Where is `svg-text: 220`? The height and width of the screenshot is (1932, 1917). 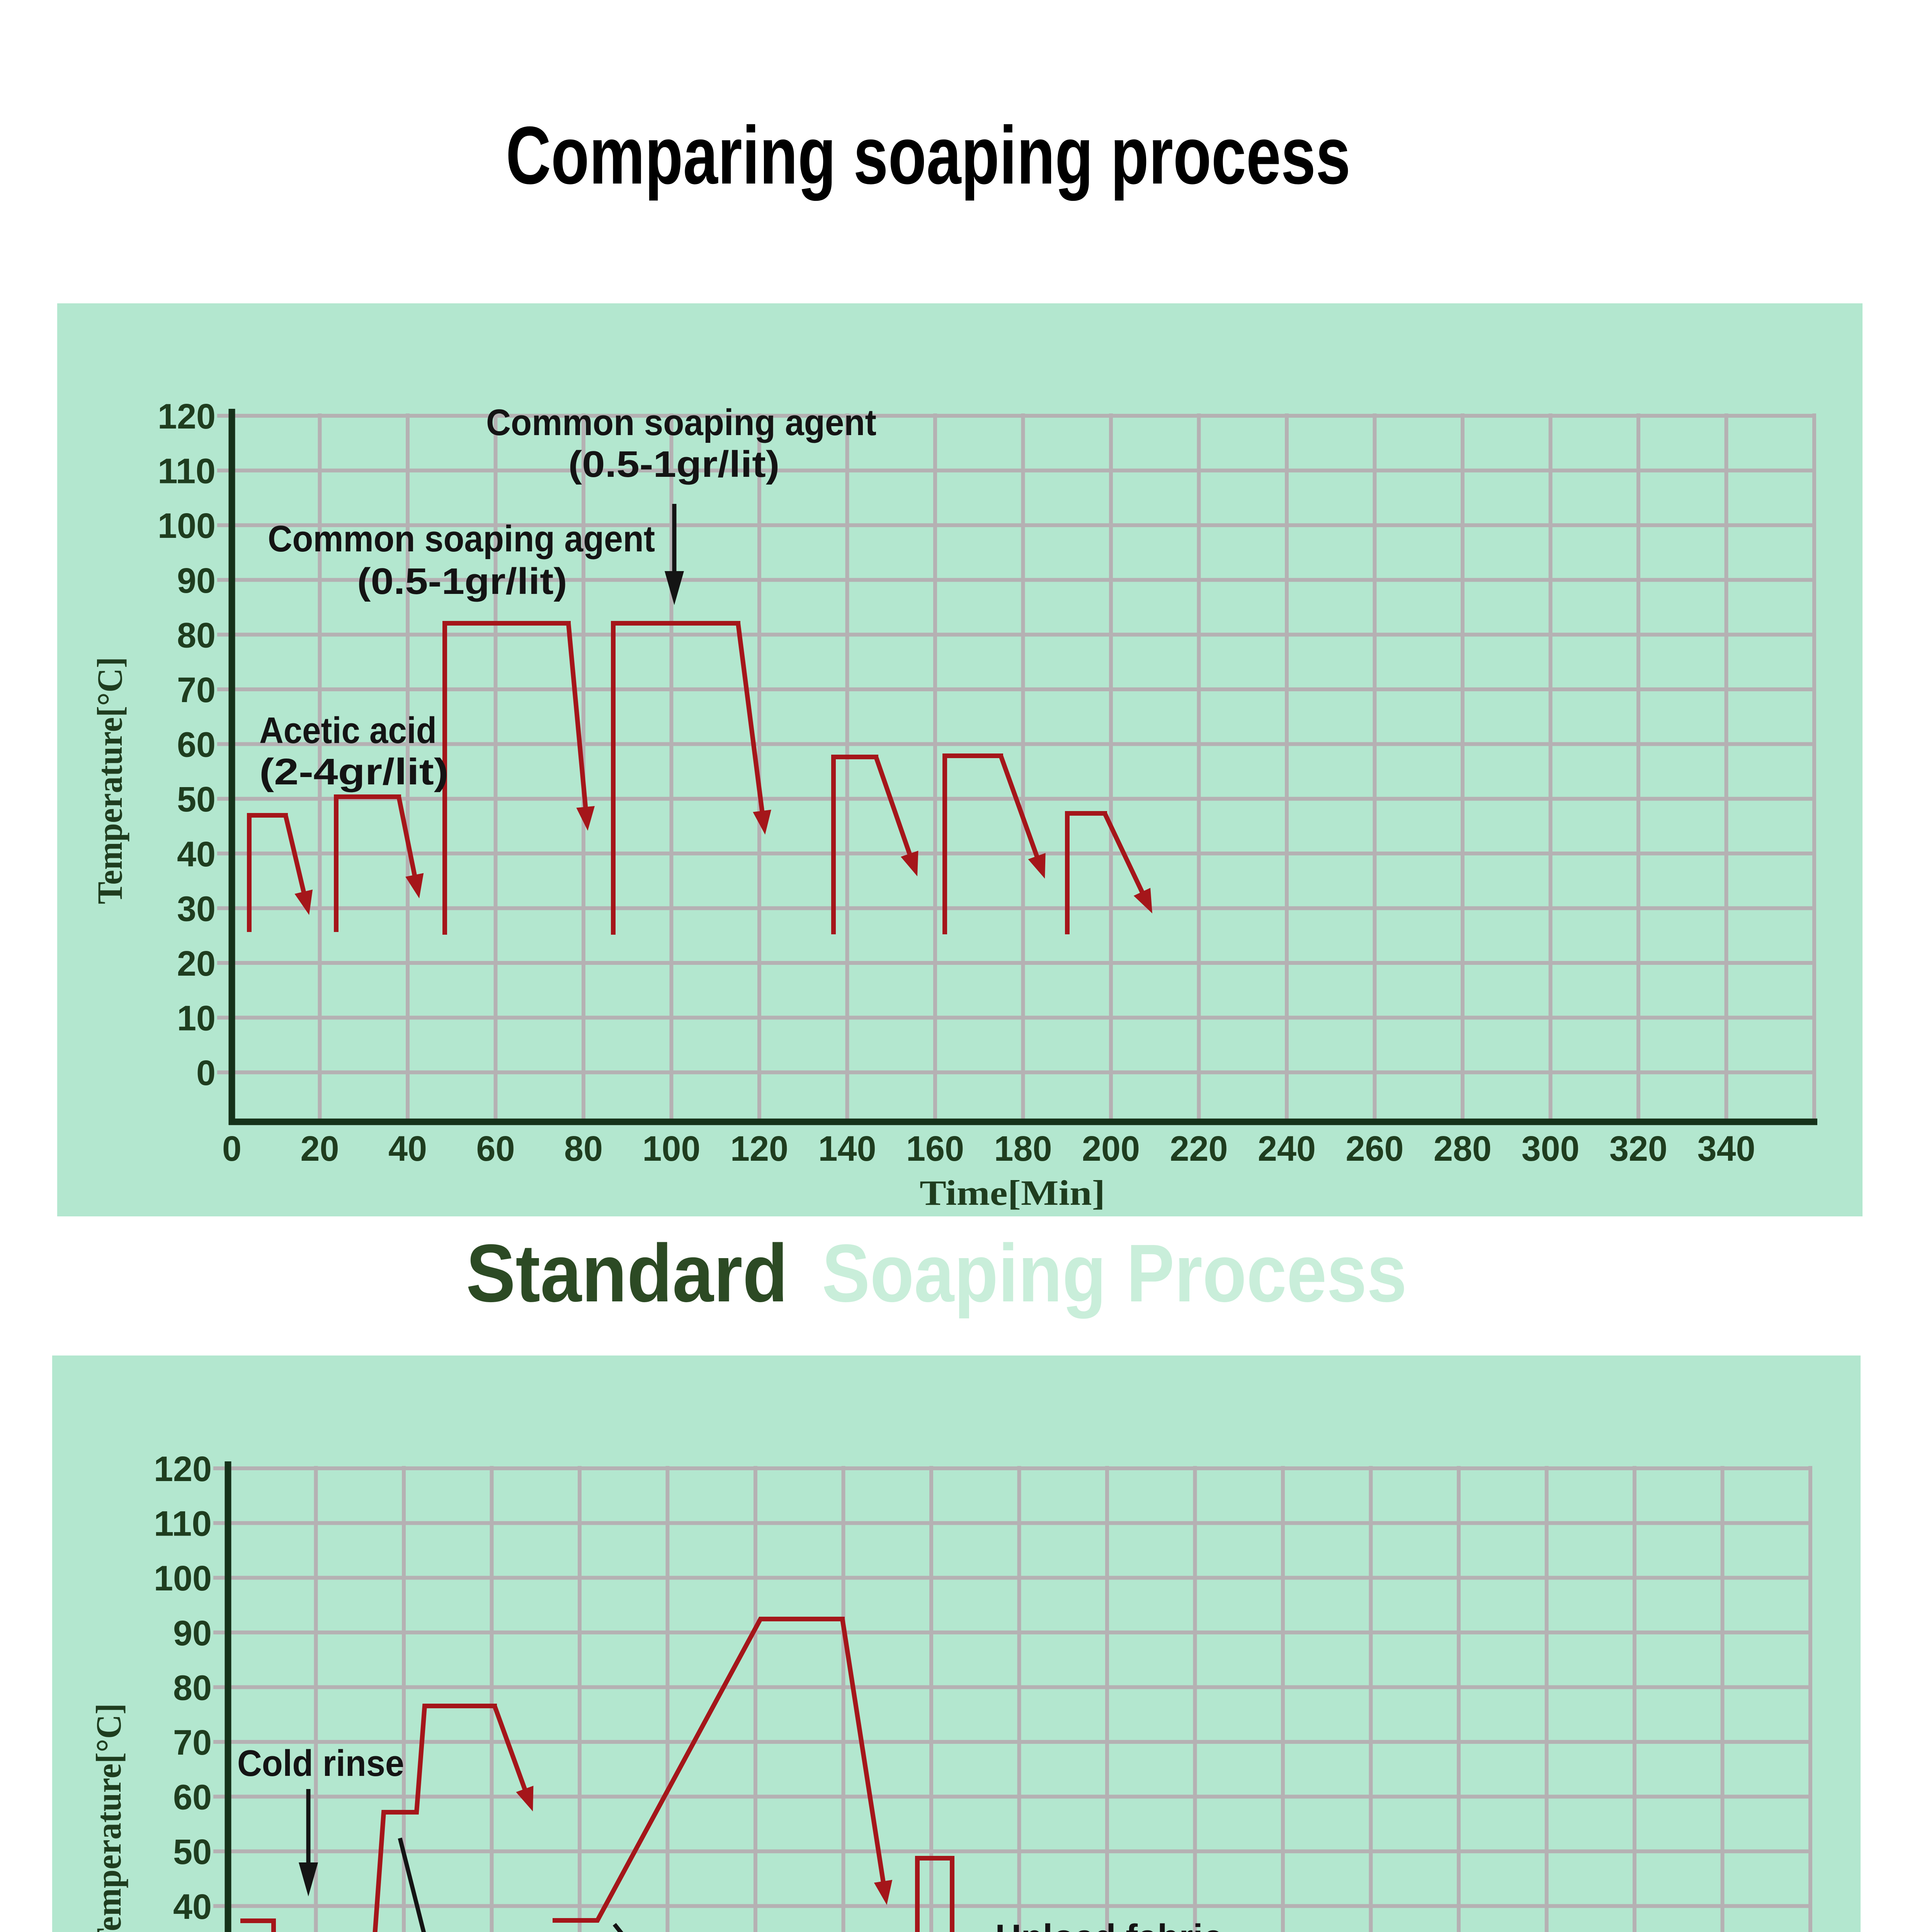
svg-text: 220 is located at coordinates (1199, 1148).